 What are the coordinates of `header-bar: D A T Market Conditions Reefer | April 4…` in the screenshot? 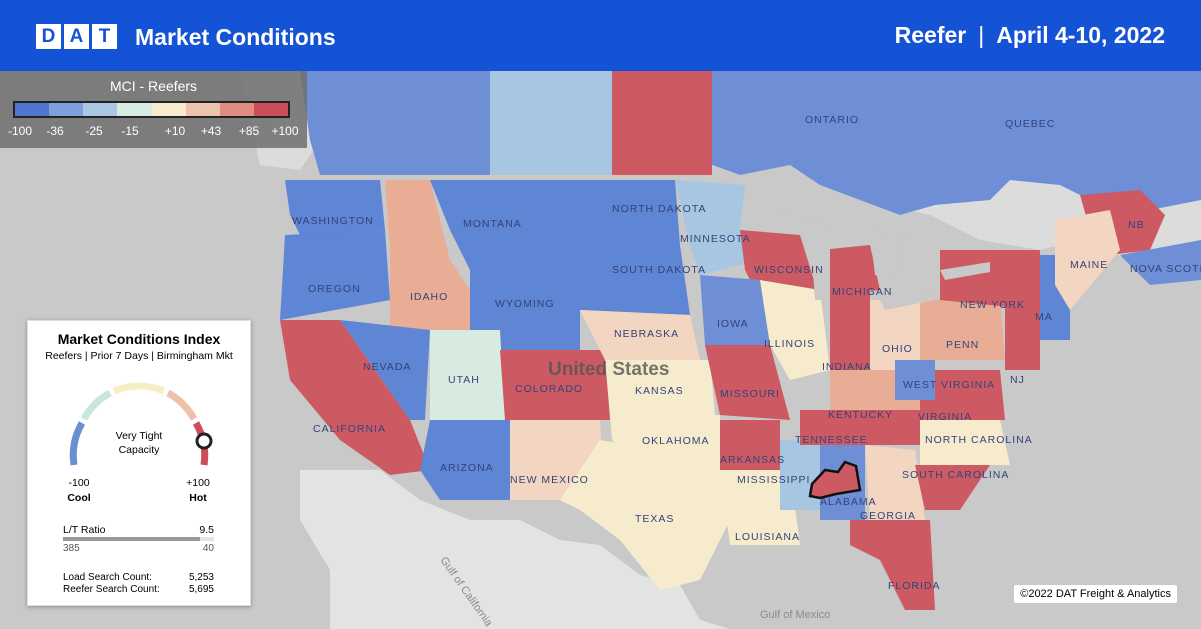 It's located at (600, 35).